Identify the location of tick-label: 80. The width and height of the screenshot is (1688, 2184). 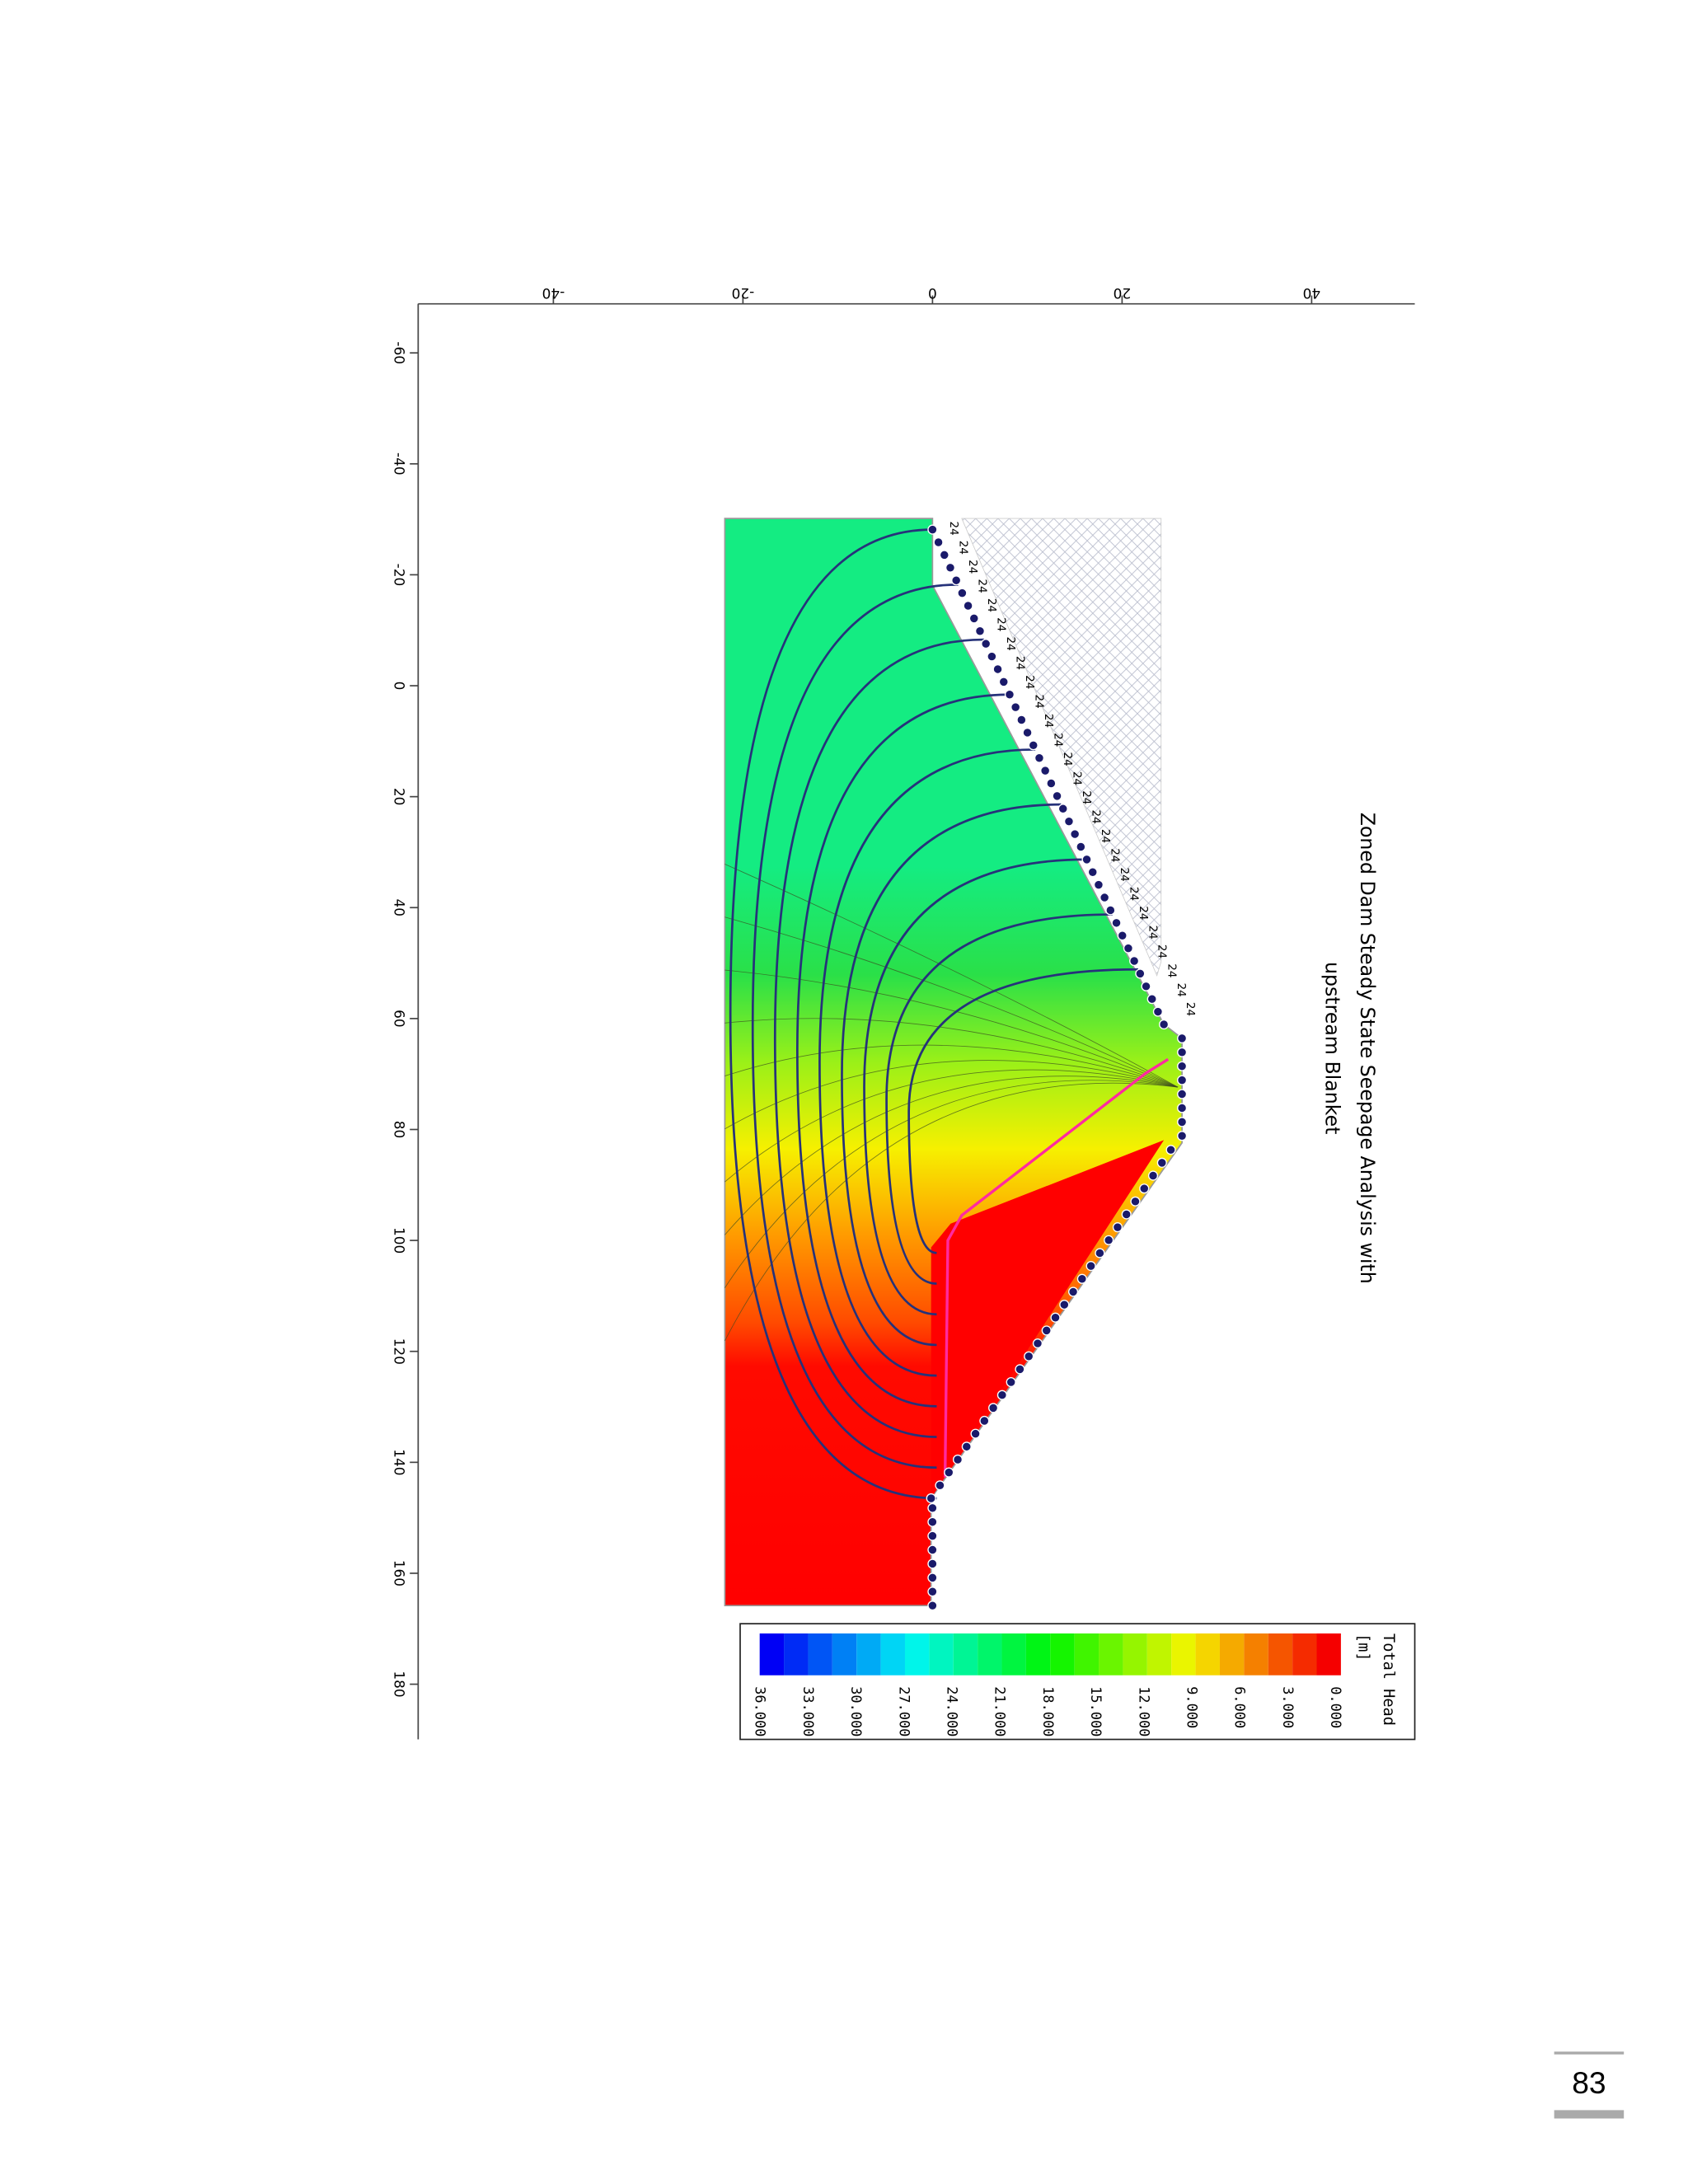
(400, 1130).